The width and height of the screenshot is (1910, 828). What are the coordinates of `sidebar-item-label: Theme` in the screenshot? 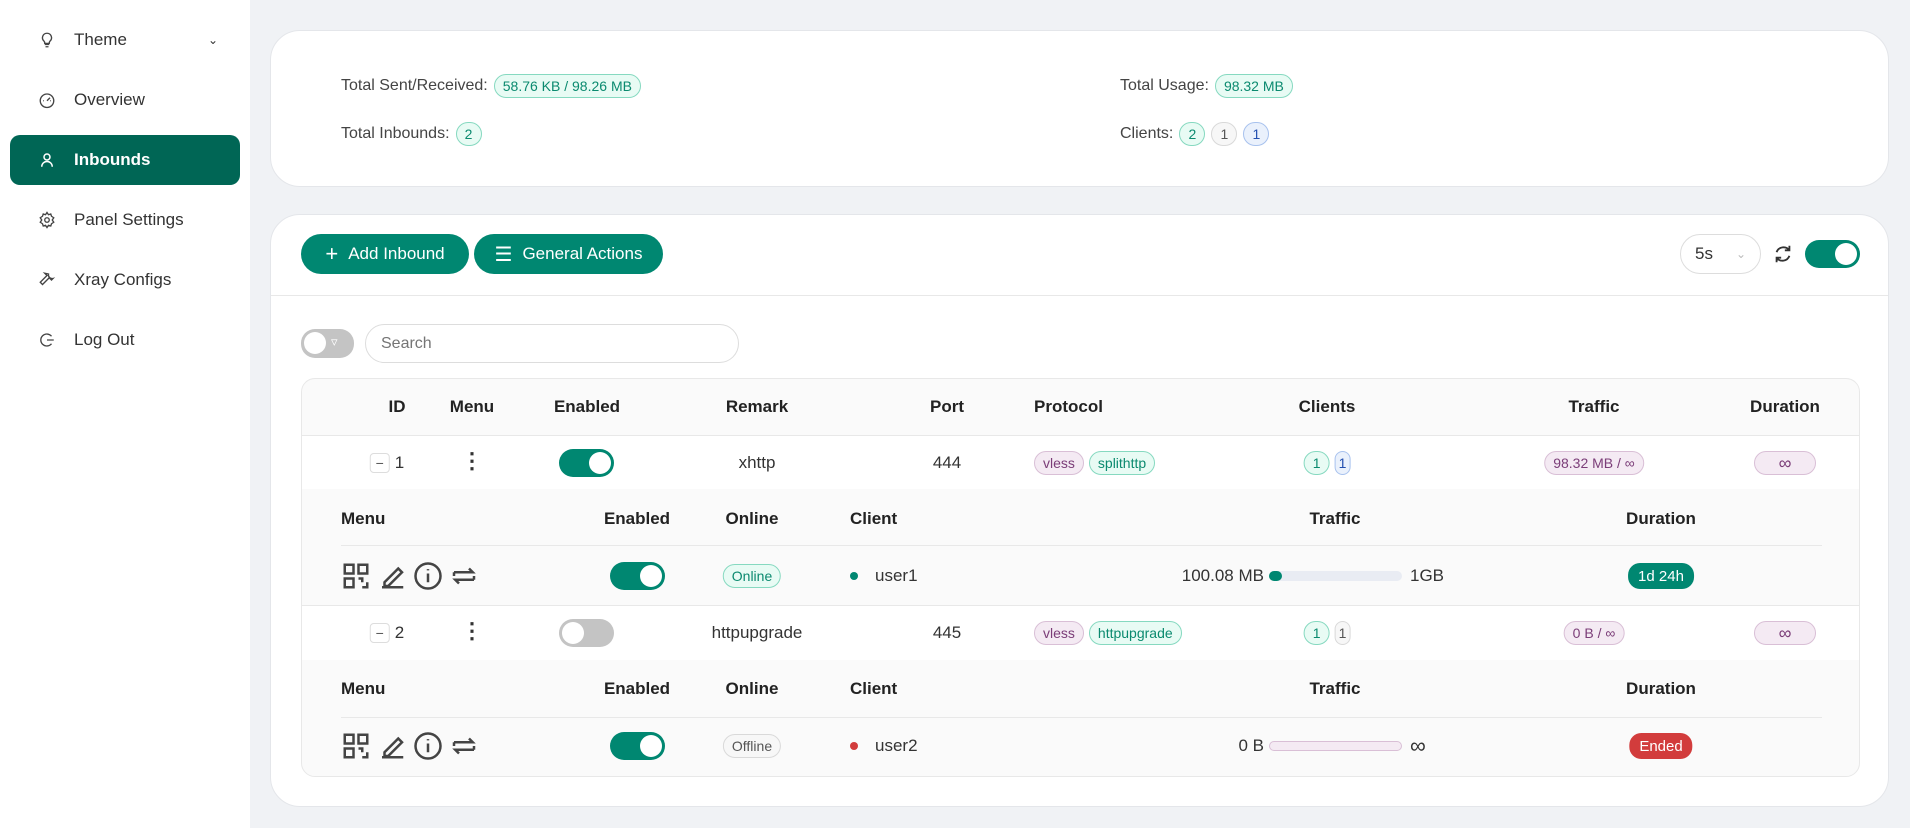 It's located at (100, 39).